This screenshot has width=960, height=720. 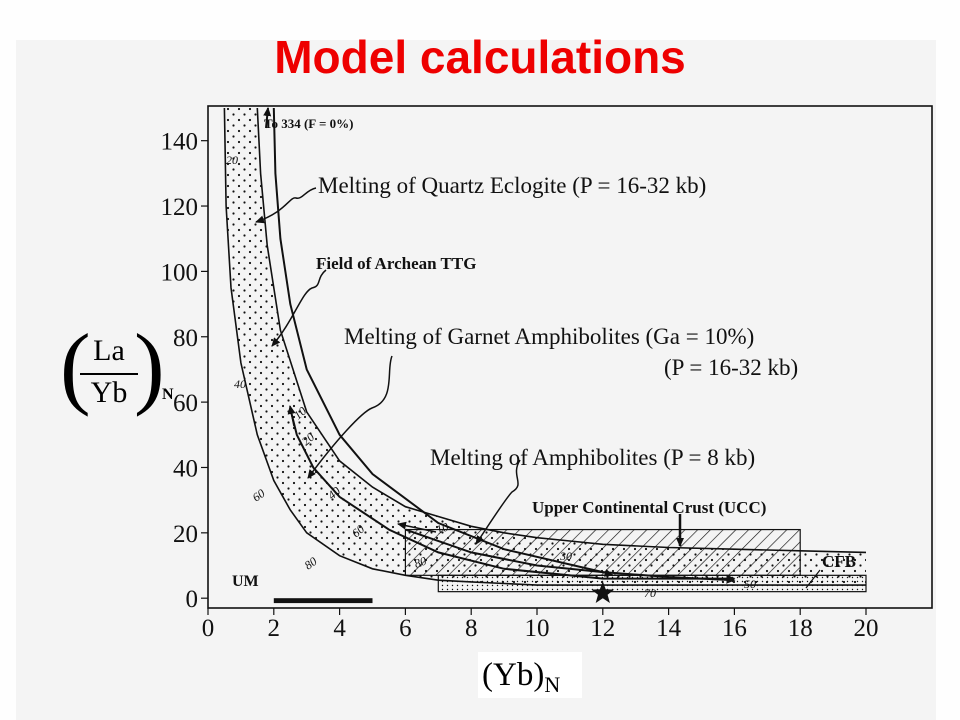 What do you see at coordinates (734, 628) in the screenshot?
I see `x-tick-label: 16` at bounding box center [734, 628].